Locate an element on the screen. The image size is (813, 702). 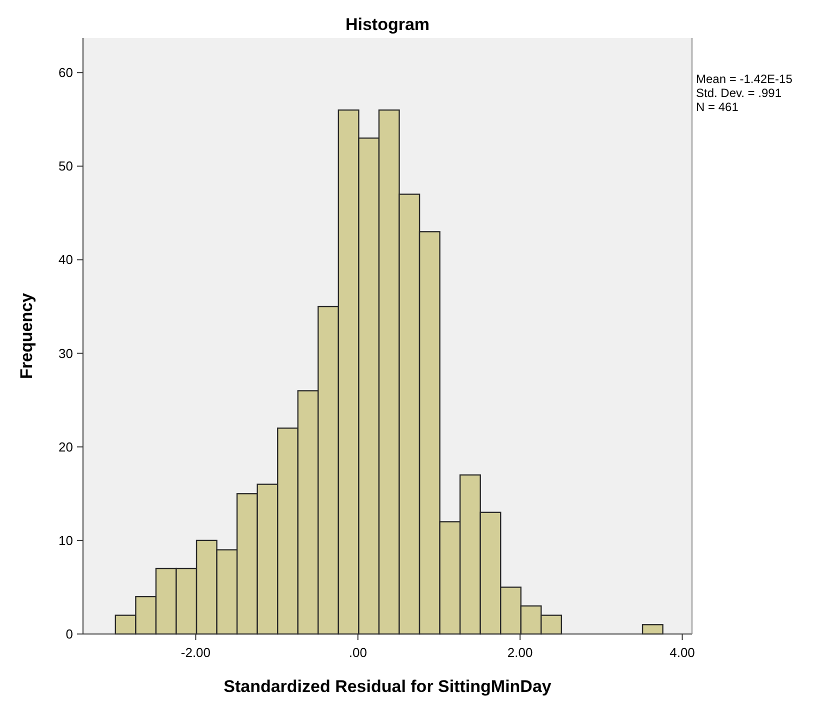
chart-title: Histogram is located at coordinates (387, 24).